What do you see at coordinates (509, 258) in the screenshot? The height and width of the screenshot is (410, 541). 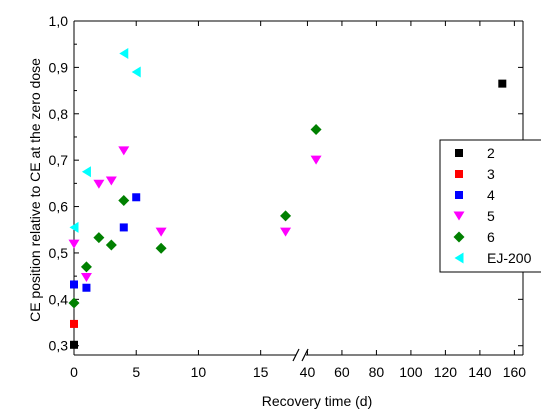 I see `legend-label: EJ-200` at bounding box center [509, 258].